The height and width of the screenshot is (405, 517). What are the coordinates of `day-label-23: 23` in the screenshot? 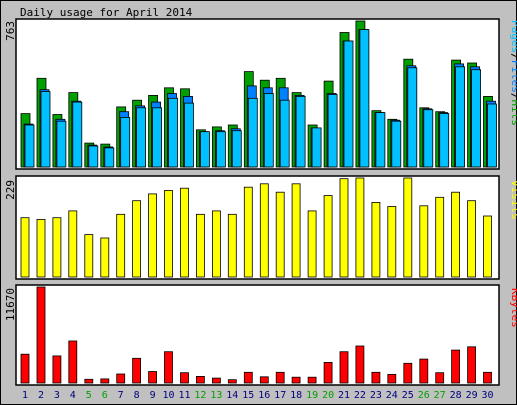 It's located at (376, 395).